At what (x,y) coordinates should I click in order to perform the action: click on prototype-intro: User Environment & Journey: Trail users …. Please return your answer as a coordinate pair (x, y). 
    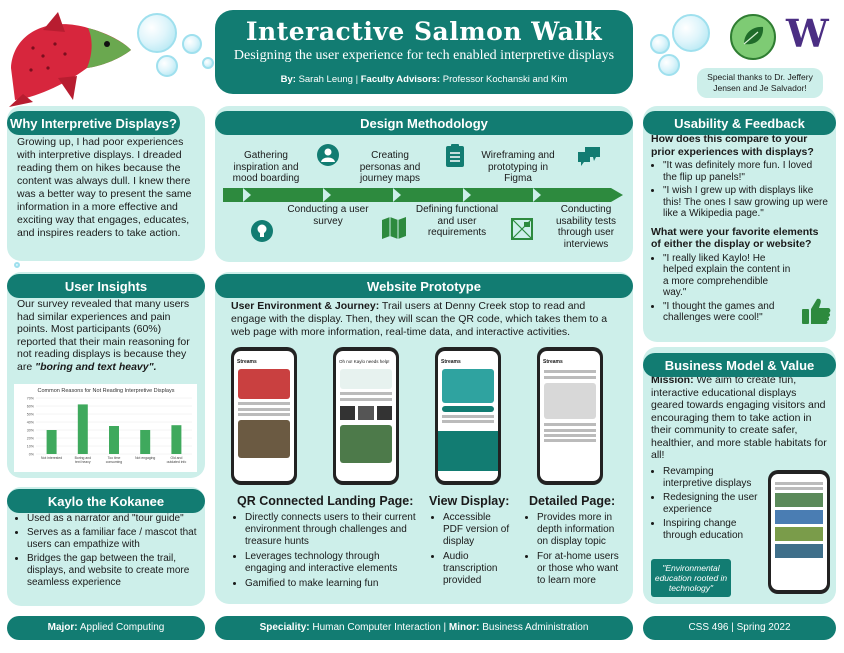
    Looking at the image, I should click on (427, 319).